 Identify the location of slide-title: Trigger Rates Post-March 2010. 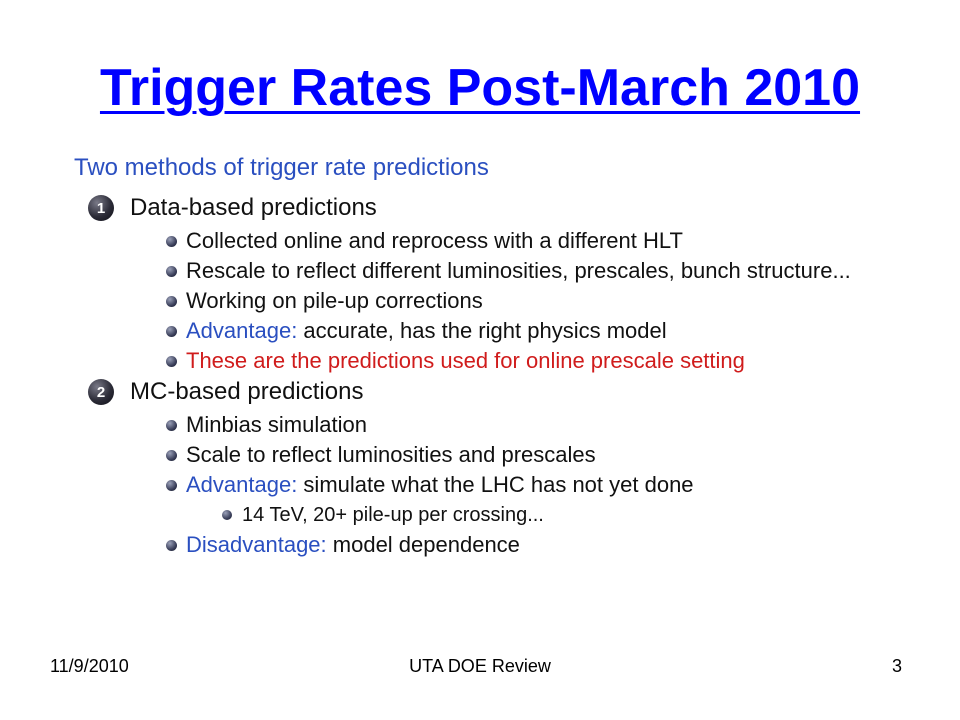
(480, 88).